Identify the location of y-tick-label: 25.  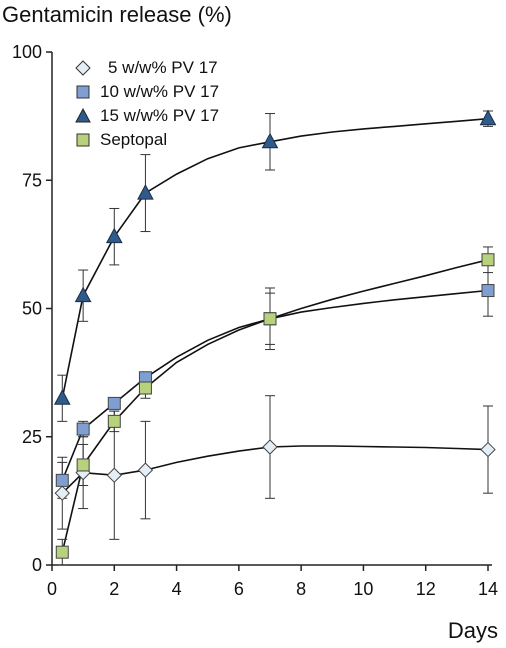
(32, 437).